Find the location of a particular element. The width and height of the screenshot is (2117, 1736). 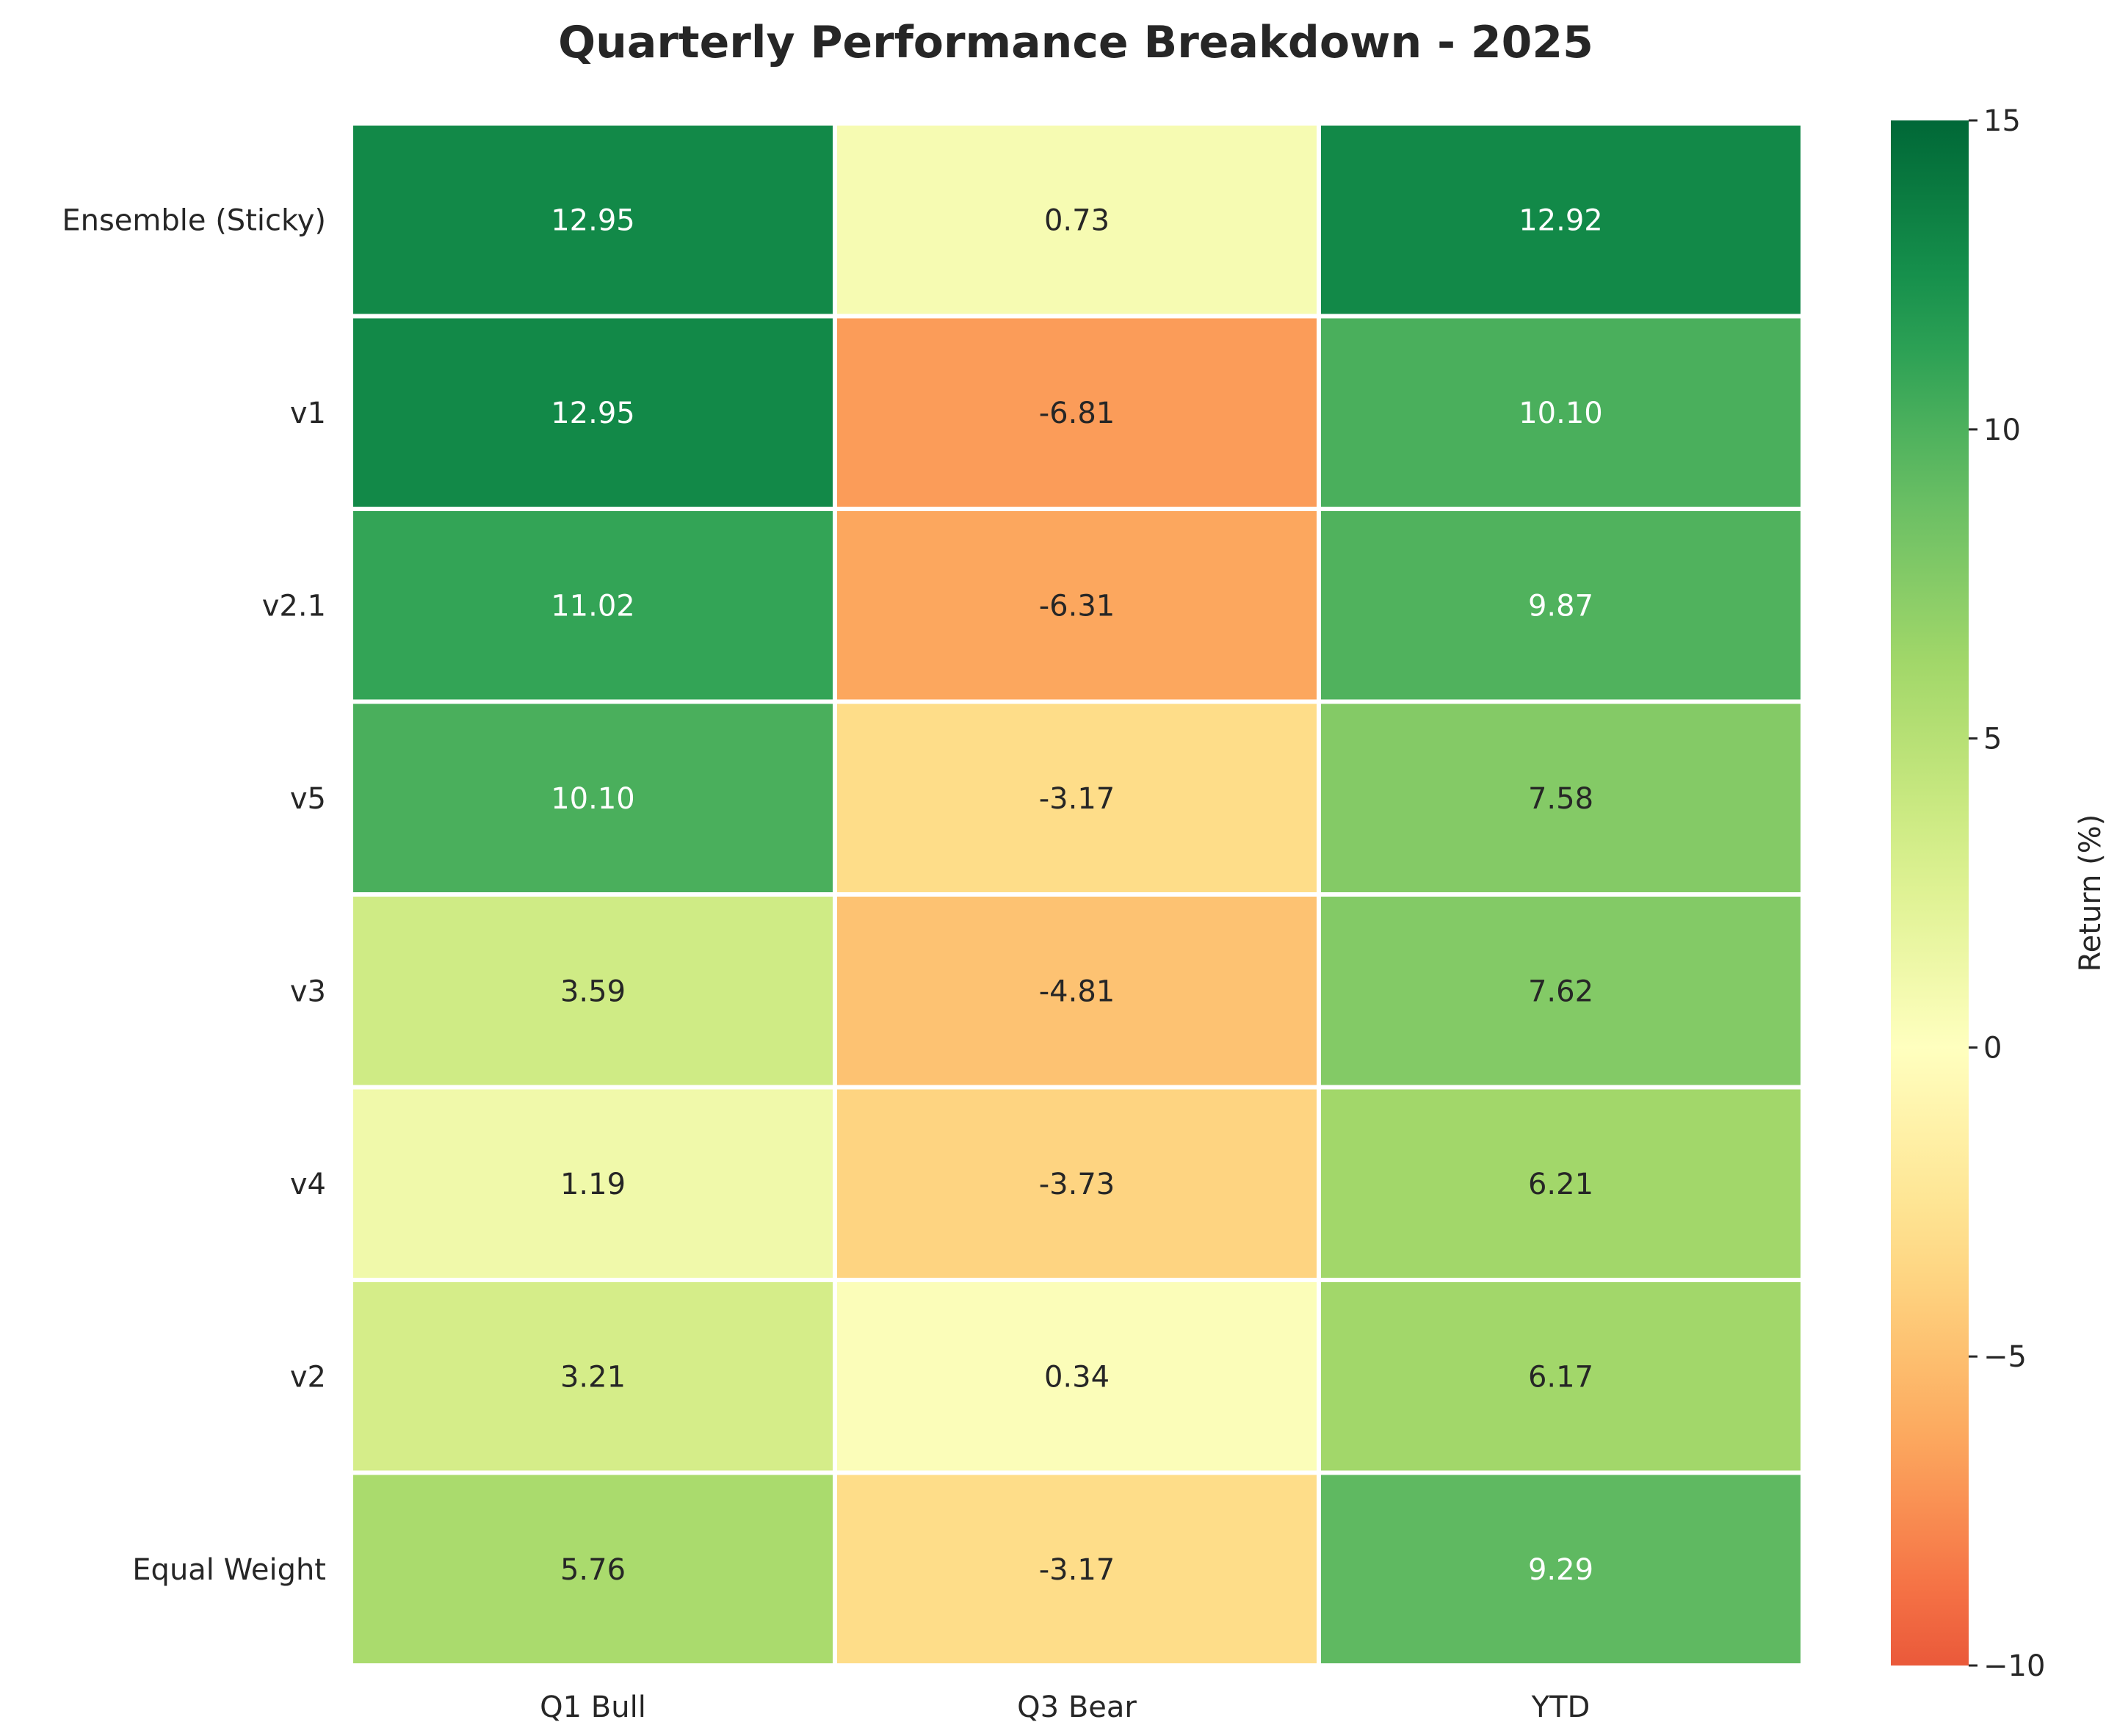

cell-value-label: 11.02 is located at coordinates (593, 606).